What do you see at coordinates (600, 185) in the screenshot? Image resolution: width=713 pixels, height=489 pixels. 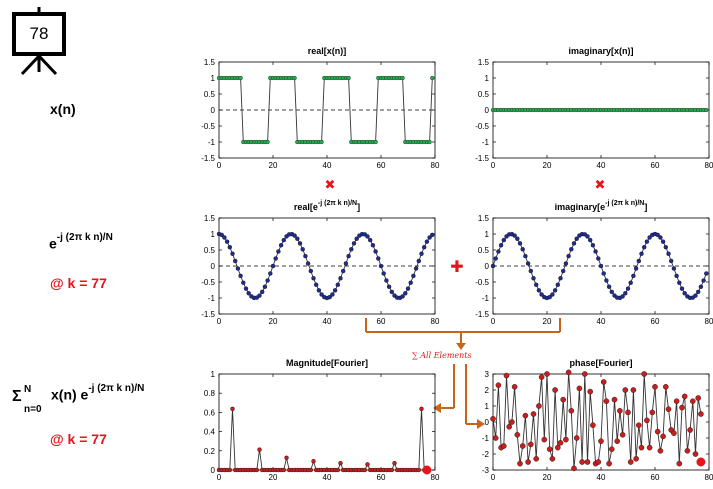 I see `multiply-icon-right: ✖` at bounding box center [600, 185].